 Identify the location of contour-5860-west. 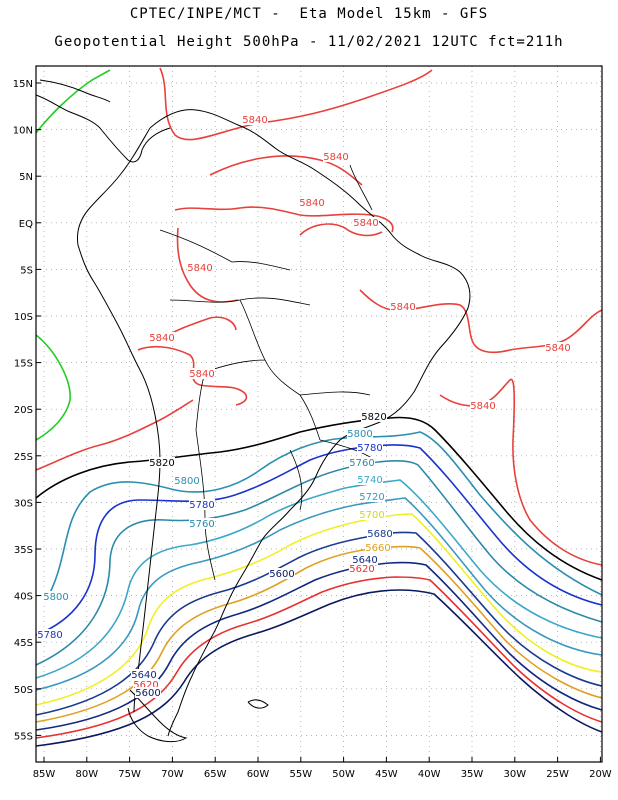
(53, 387).